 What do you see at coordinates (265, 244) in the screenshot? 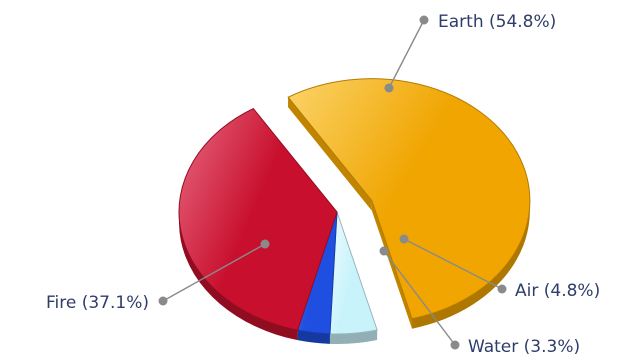
I see `leader-inner-dot-fire` at bounding box center [265, 244].